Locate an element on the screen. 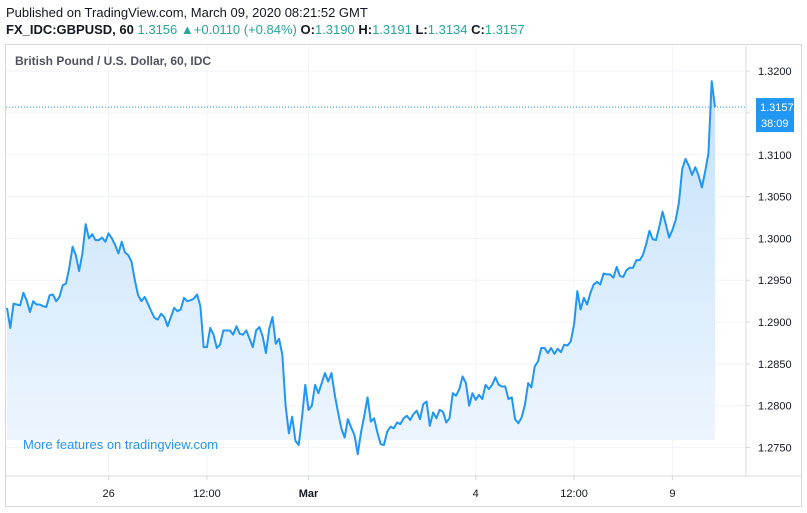 This screenshot has width=807, height=513. y-tick-label: 1.3100 is located at coordinates (775, 156).